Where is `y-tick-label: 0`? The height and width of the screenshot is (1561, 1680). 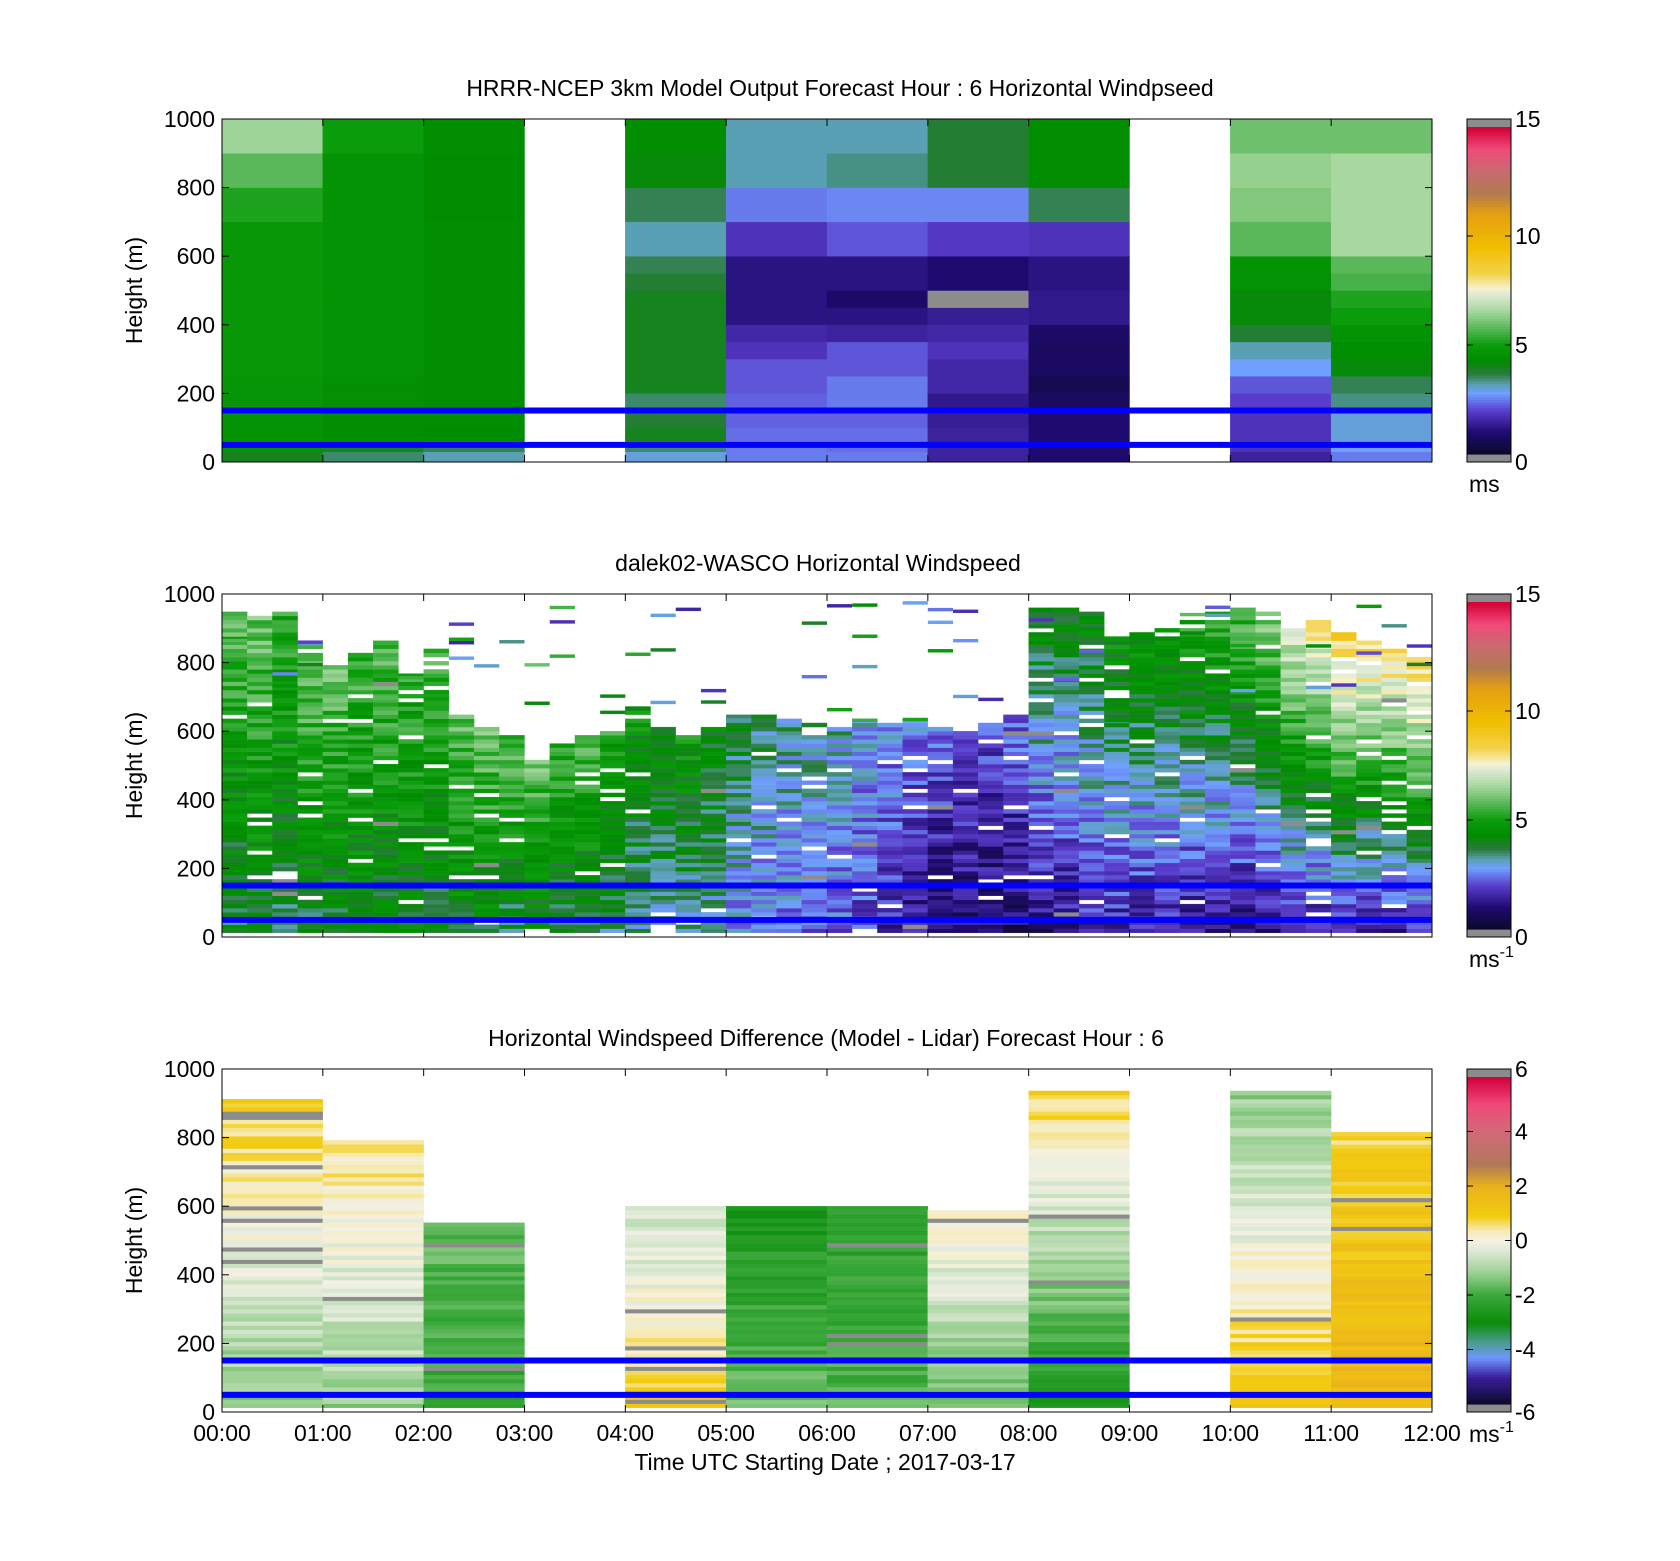 y-tick-label: 0 is located at coordinates (208, 1412).